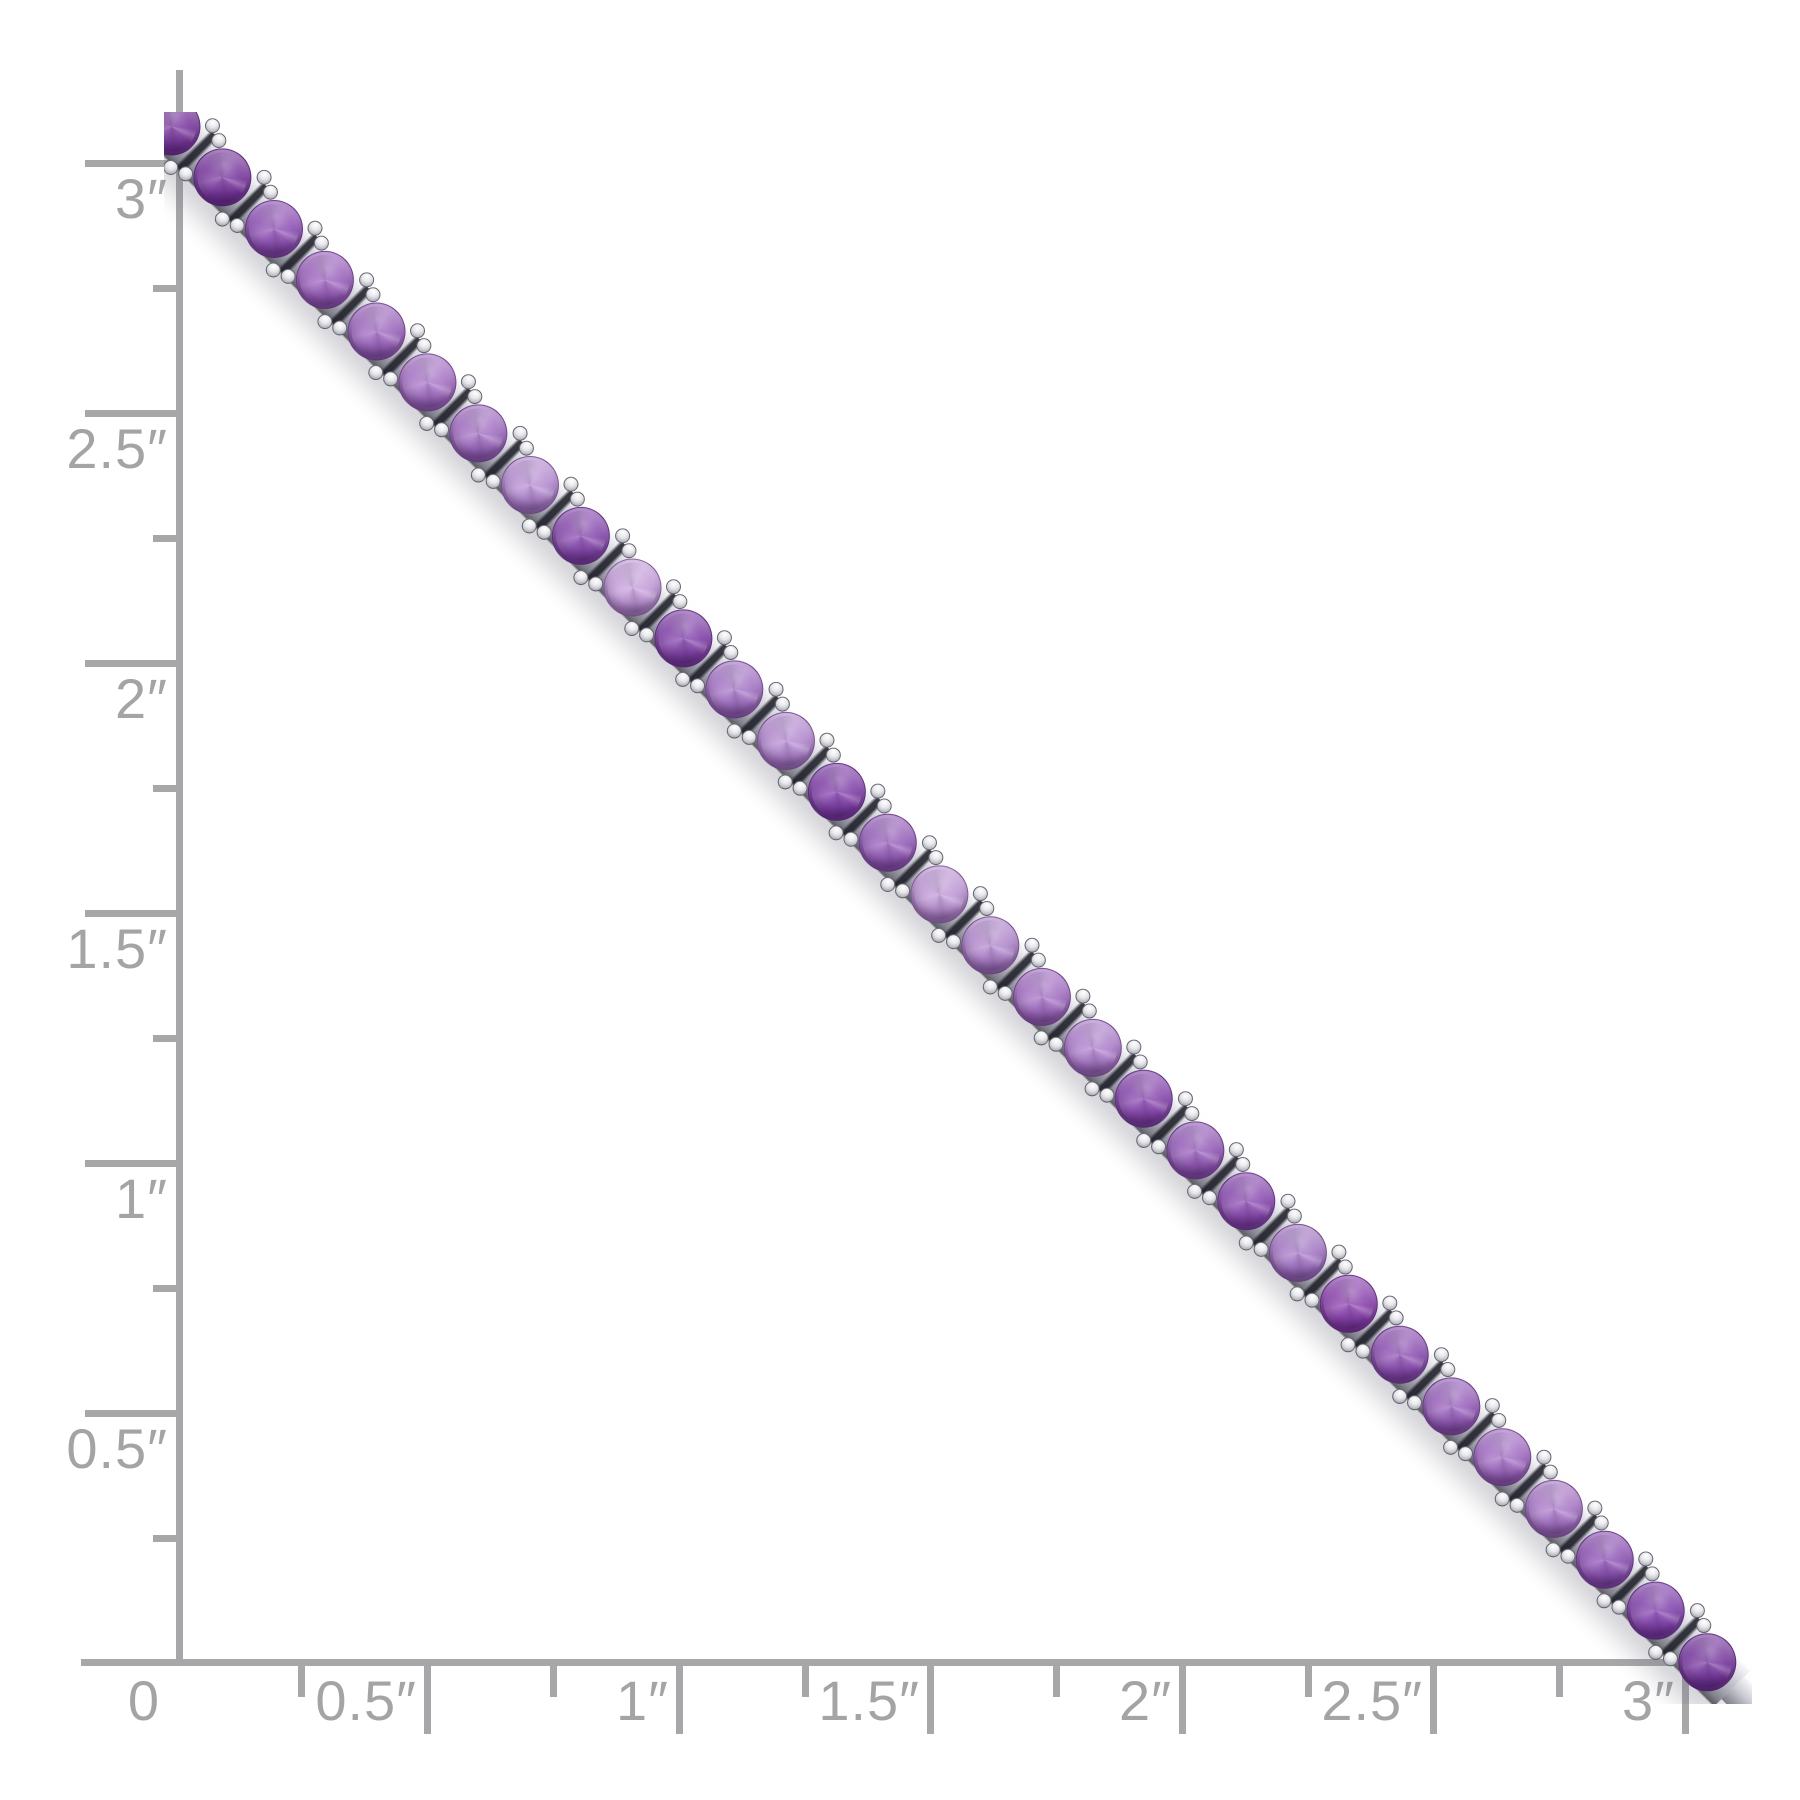  I want to click on ruler-vertical-line, so click(179, 868).